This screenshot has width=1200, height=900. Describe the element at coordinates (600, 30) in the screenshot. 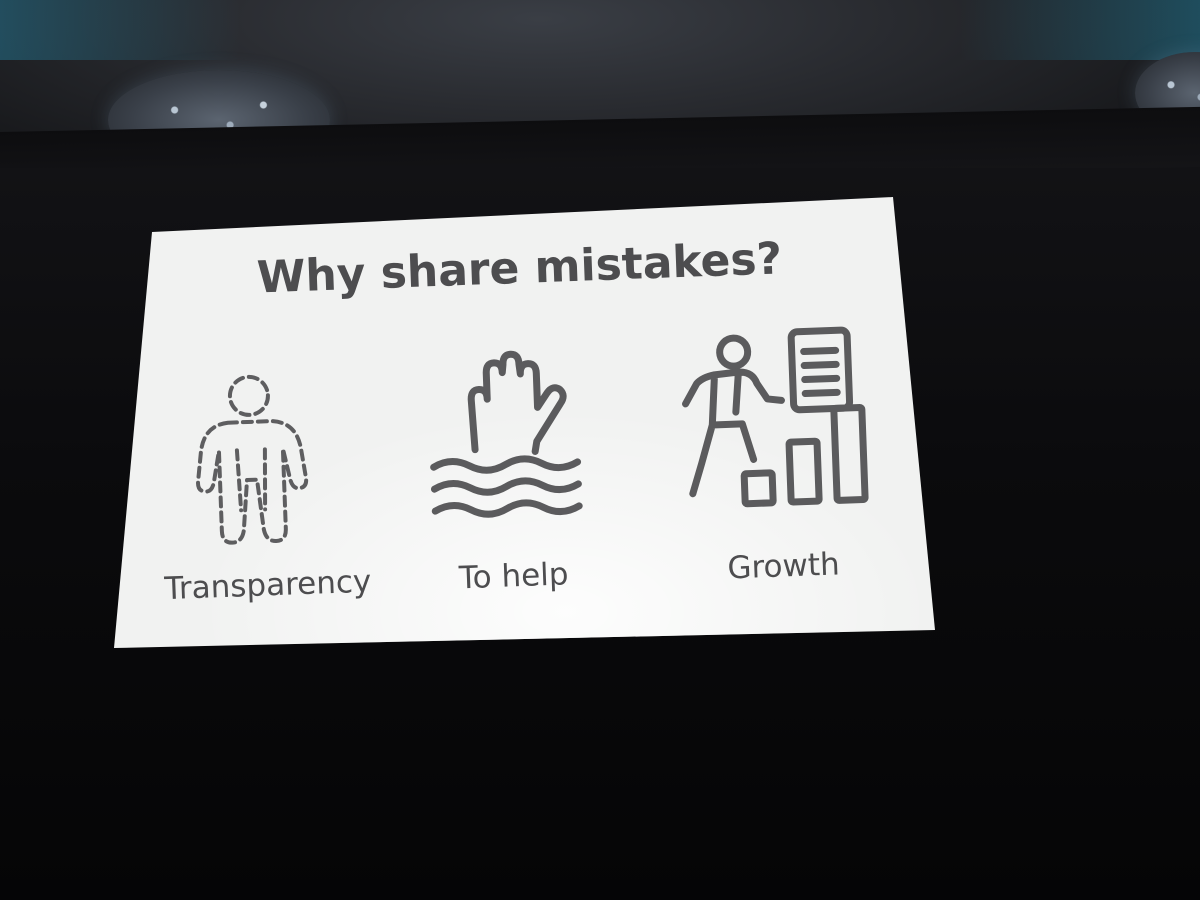

I see `ceiling-ambient-light` at that location.